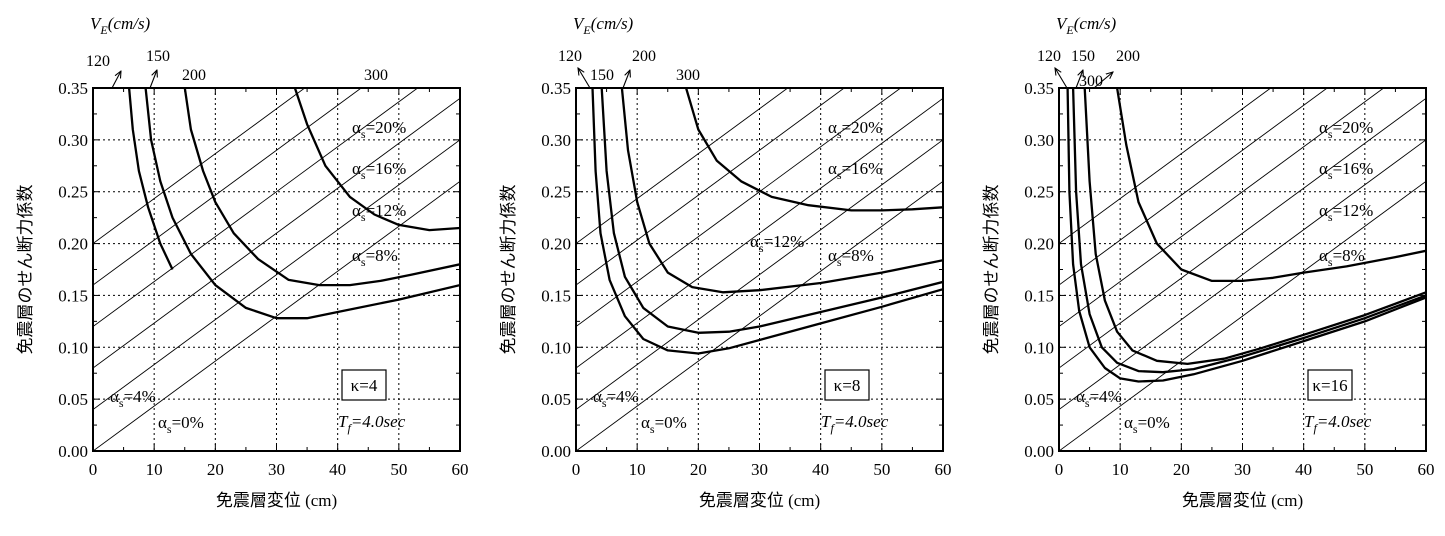  Describe the element at coordinates (644, 56) in the screenshot. I see `curve-label: 200` at that location.